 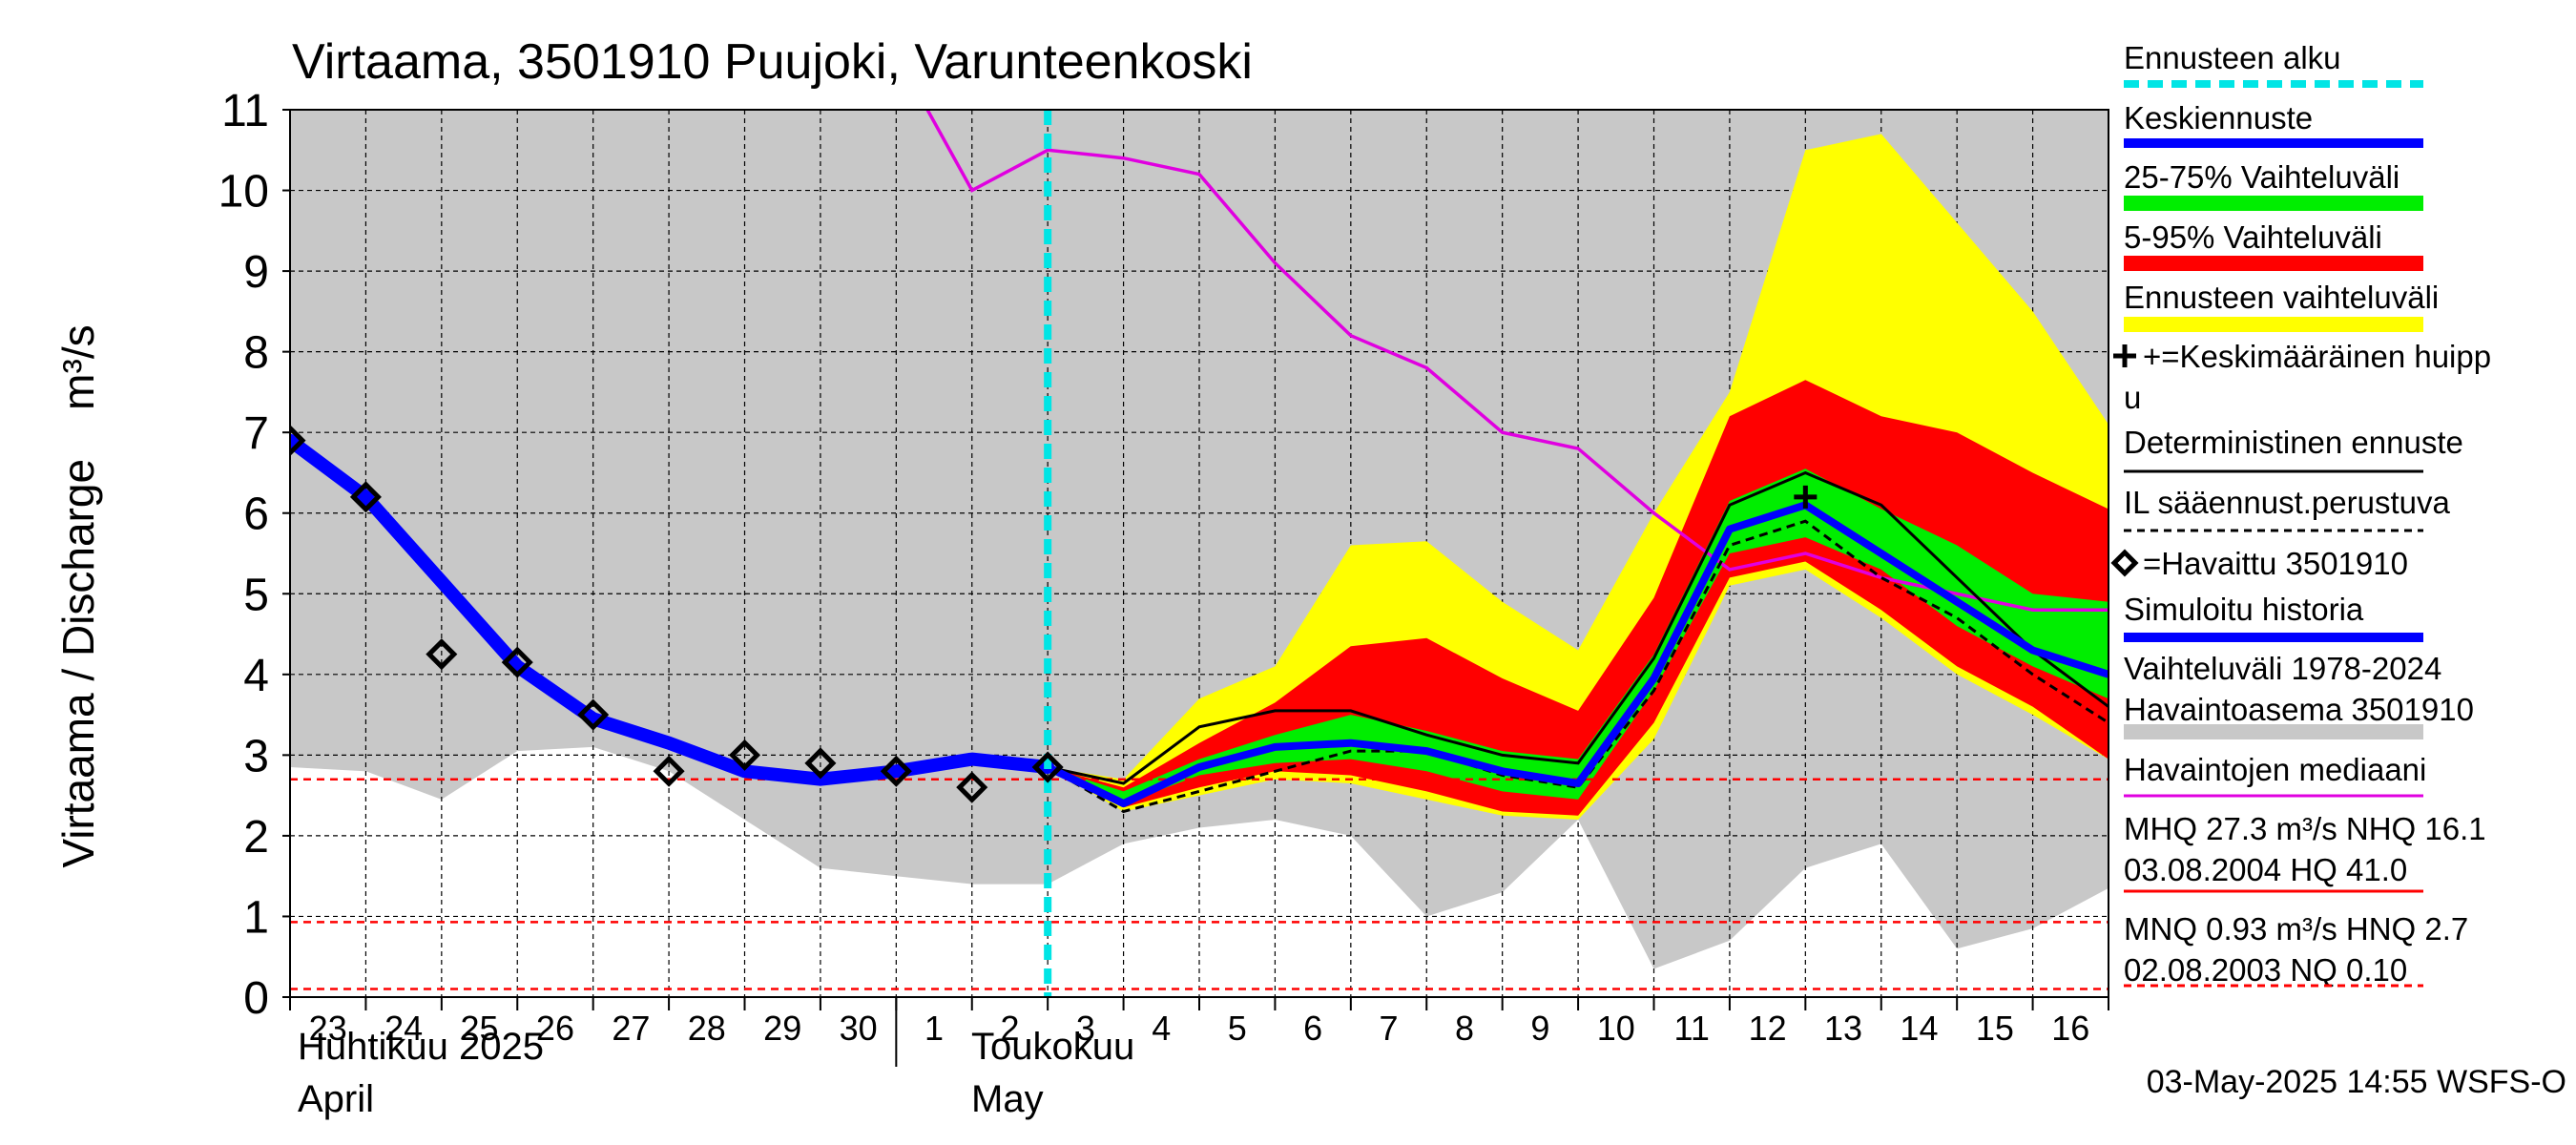 What do you see at coordinates (2132, 397) in the screenshot?
I see `legend-label-keskimaarainen_huippu-line2: u` at bounding box center [2132, 397].